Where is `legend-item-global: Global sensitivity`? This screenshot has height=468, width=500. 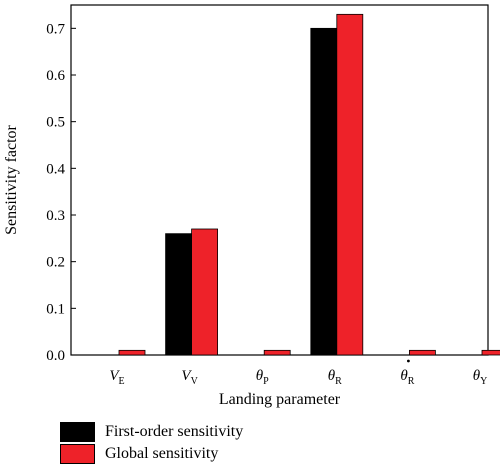 legend-item-global: Global sensitivity is located at coordinates (151, 454).